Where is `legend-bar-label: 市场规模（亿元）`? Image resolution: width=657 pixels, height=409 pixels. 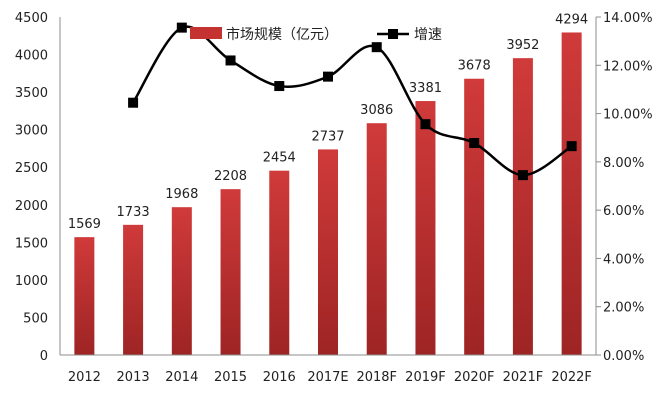
legend-bar-label: 市场规模（亿元） is located at coordinates (282, 34).